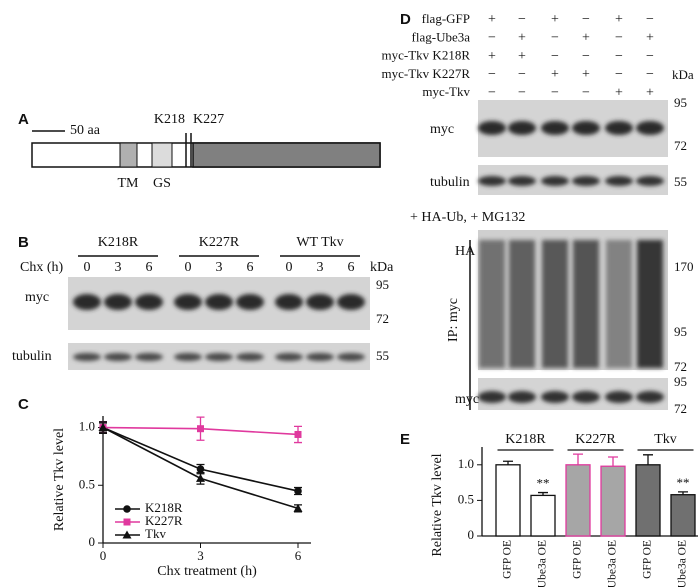  What do you see at coordinates (103, 555) in the screenshot?
I see `x-tick-label: 0` at bounding box center [103, 555].